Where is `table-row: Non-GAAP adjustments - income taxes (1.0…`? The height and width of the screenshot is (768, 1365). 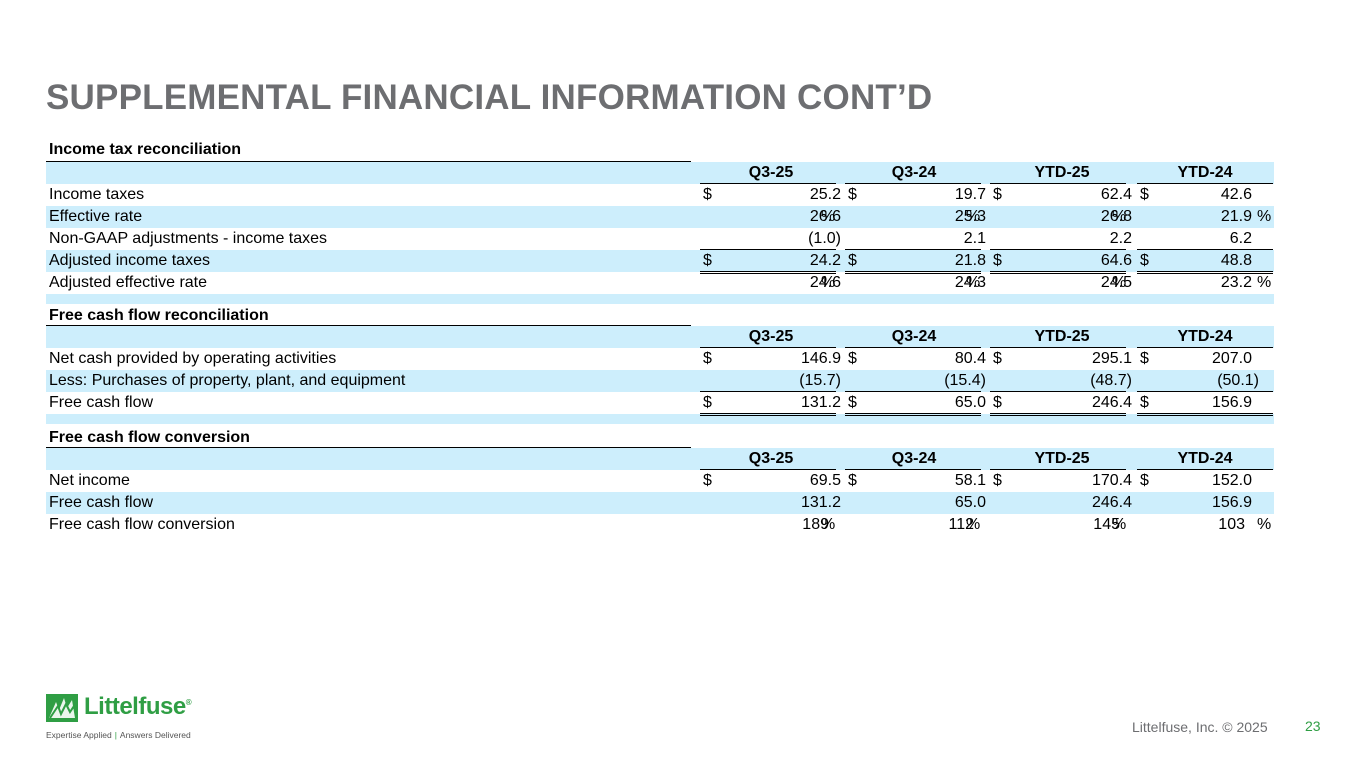
table-row: Non-GAAP adjustments - income taxes (1.0… is located at coordinates (660, 239).